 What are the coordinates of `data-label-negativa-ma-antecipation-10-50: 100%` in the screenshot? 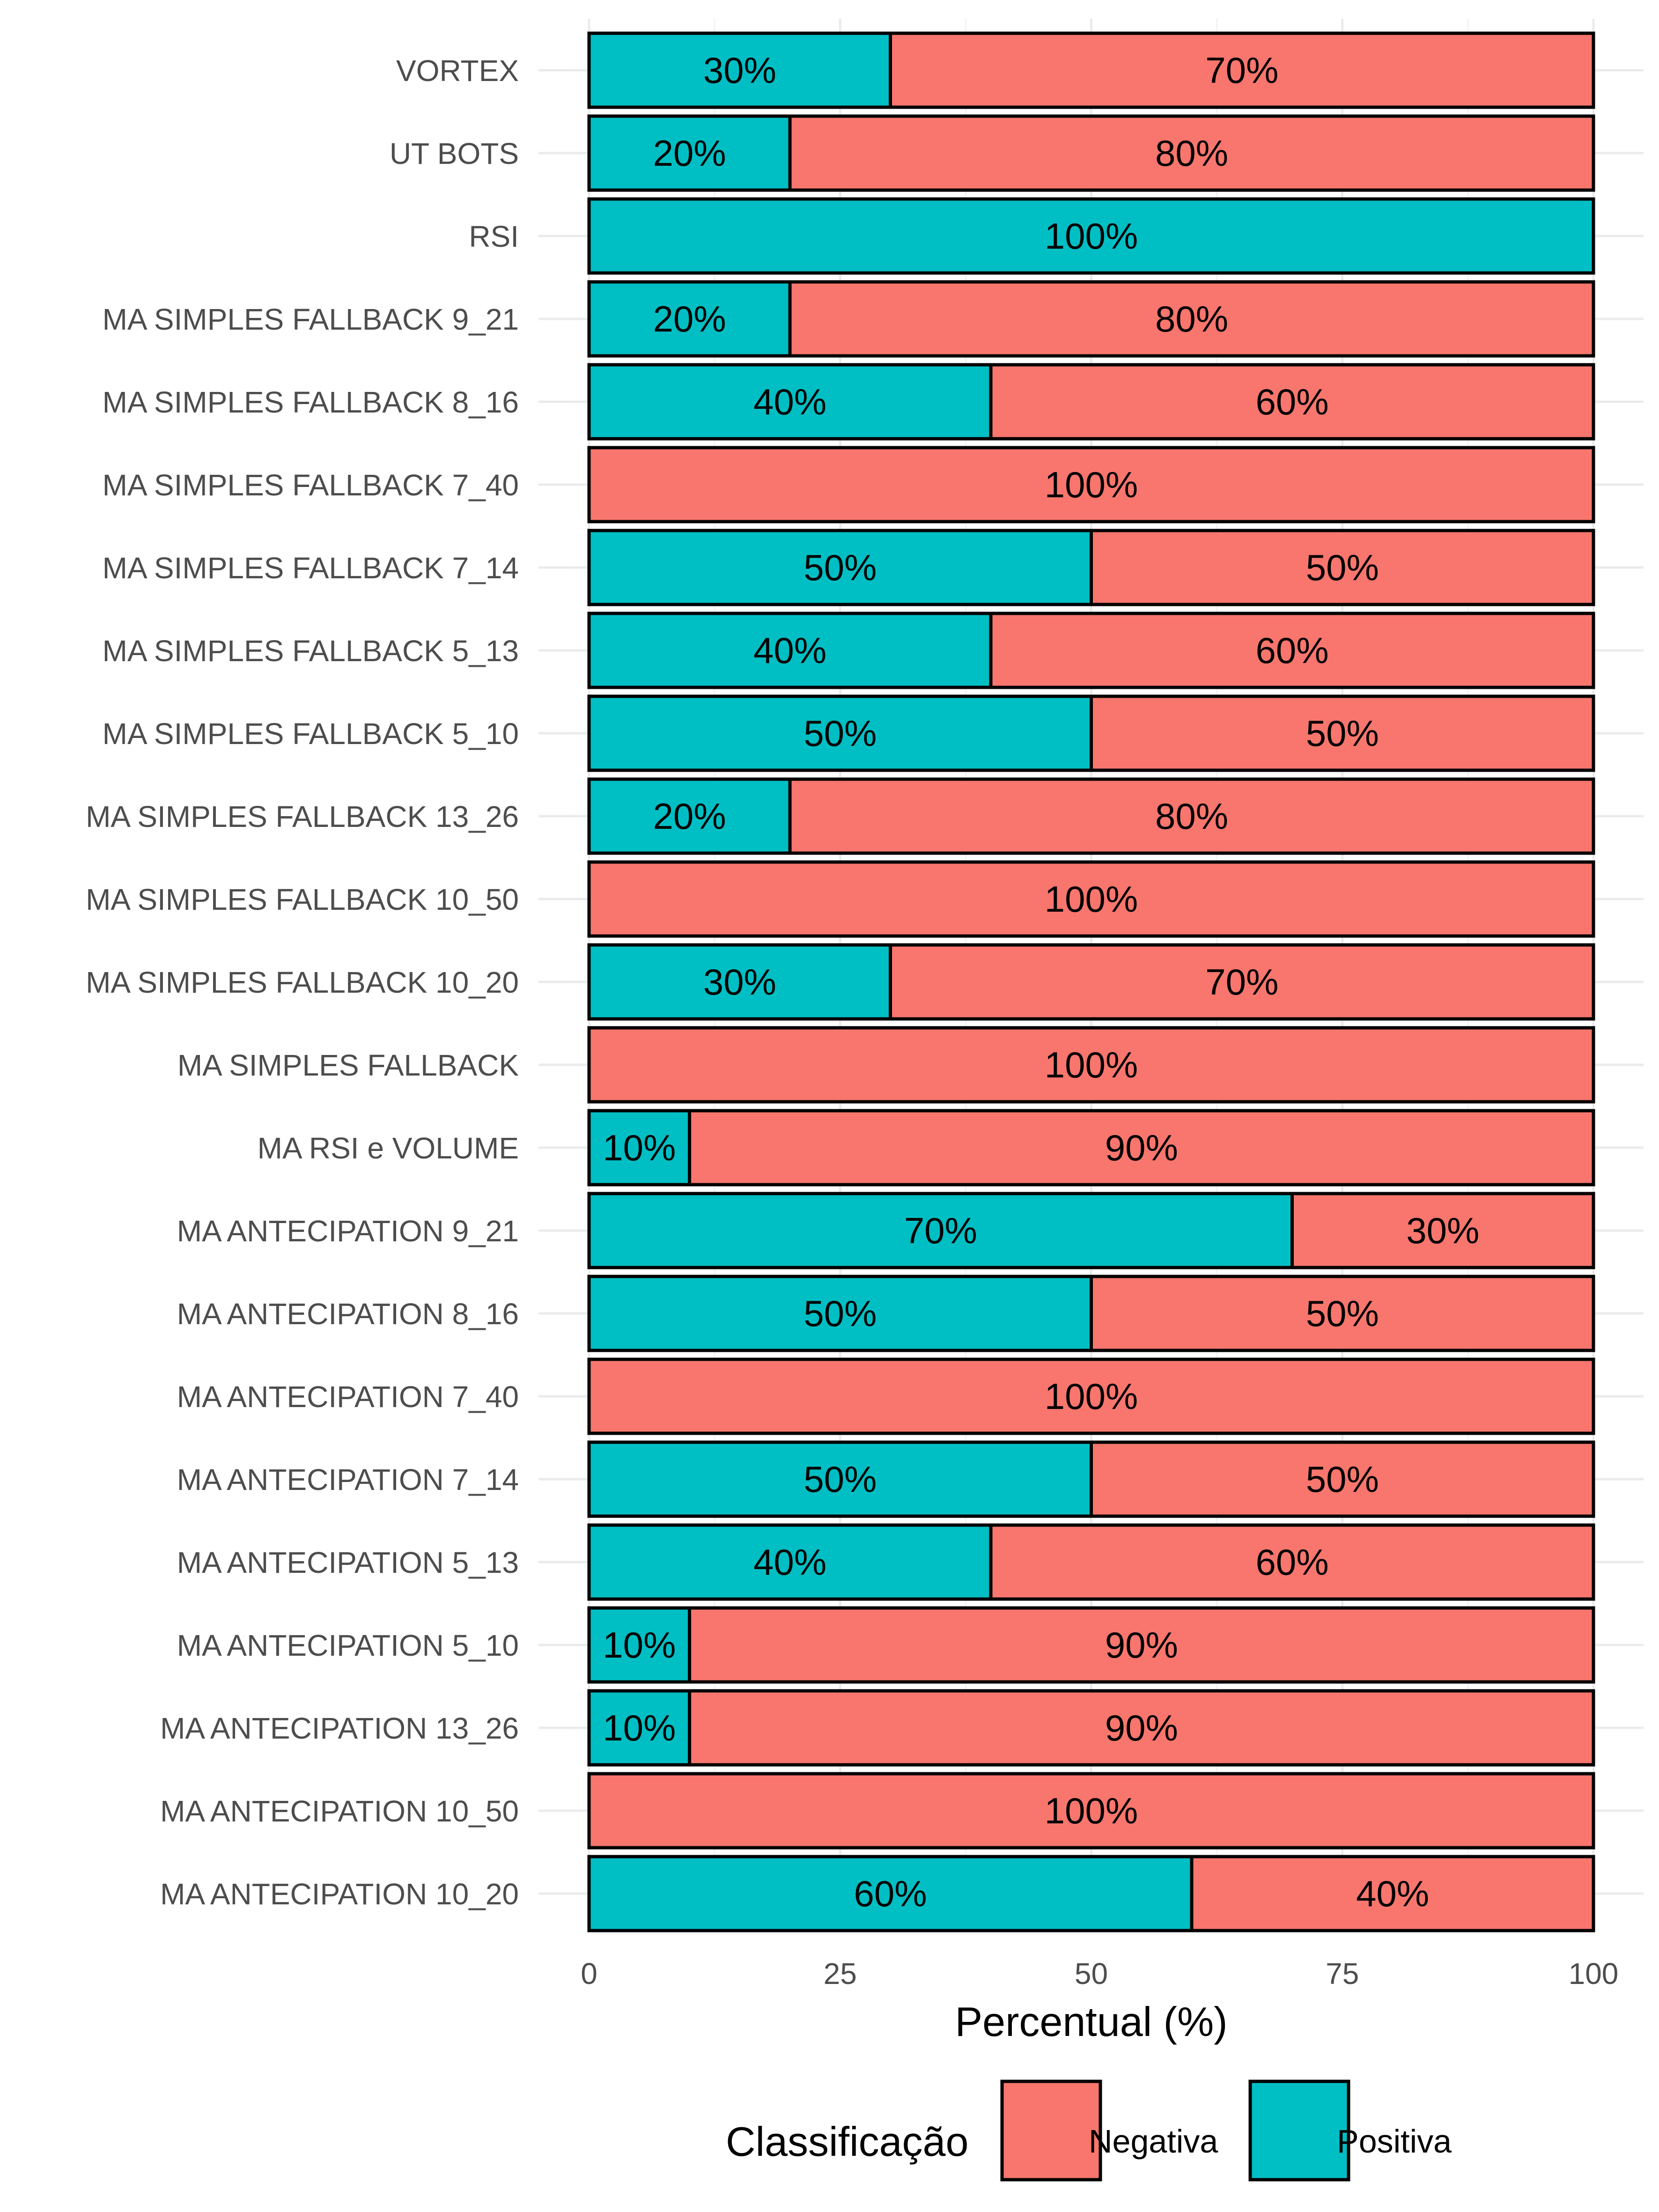 It's located at (1092, 1810).